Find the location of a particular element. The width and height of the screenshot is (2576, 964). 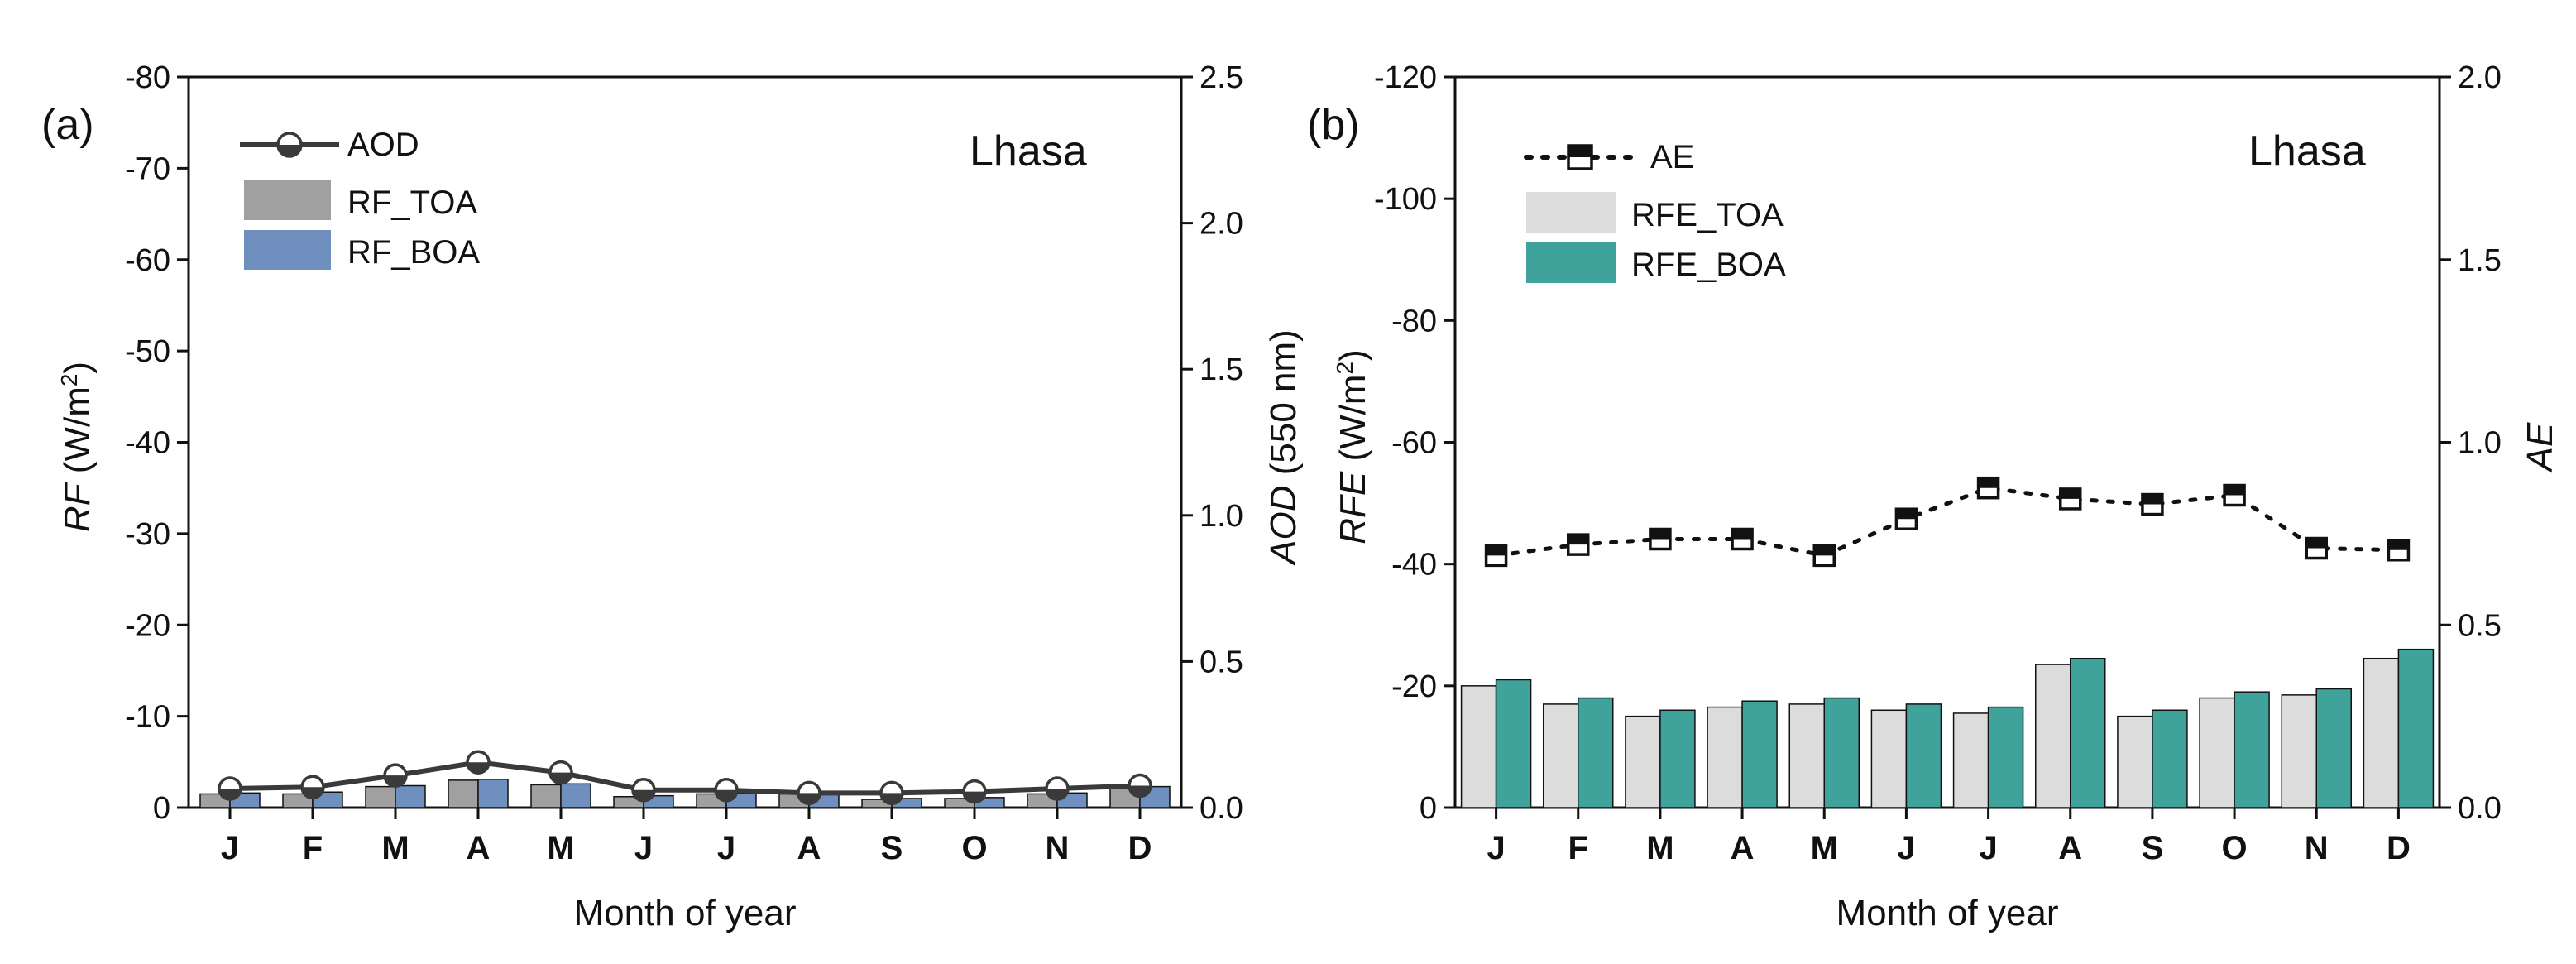

panel-b-left-ticks: 0 -20 -40 -60 -80 -100 -120 is located at coordinates (1415, 443).